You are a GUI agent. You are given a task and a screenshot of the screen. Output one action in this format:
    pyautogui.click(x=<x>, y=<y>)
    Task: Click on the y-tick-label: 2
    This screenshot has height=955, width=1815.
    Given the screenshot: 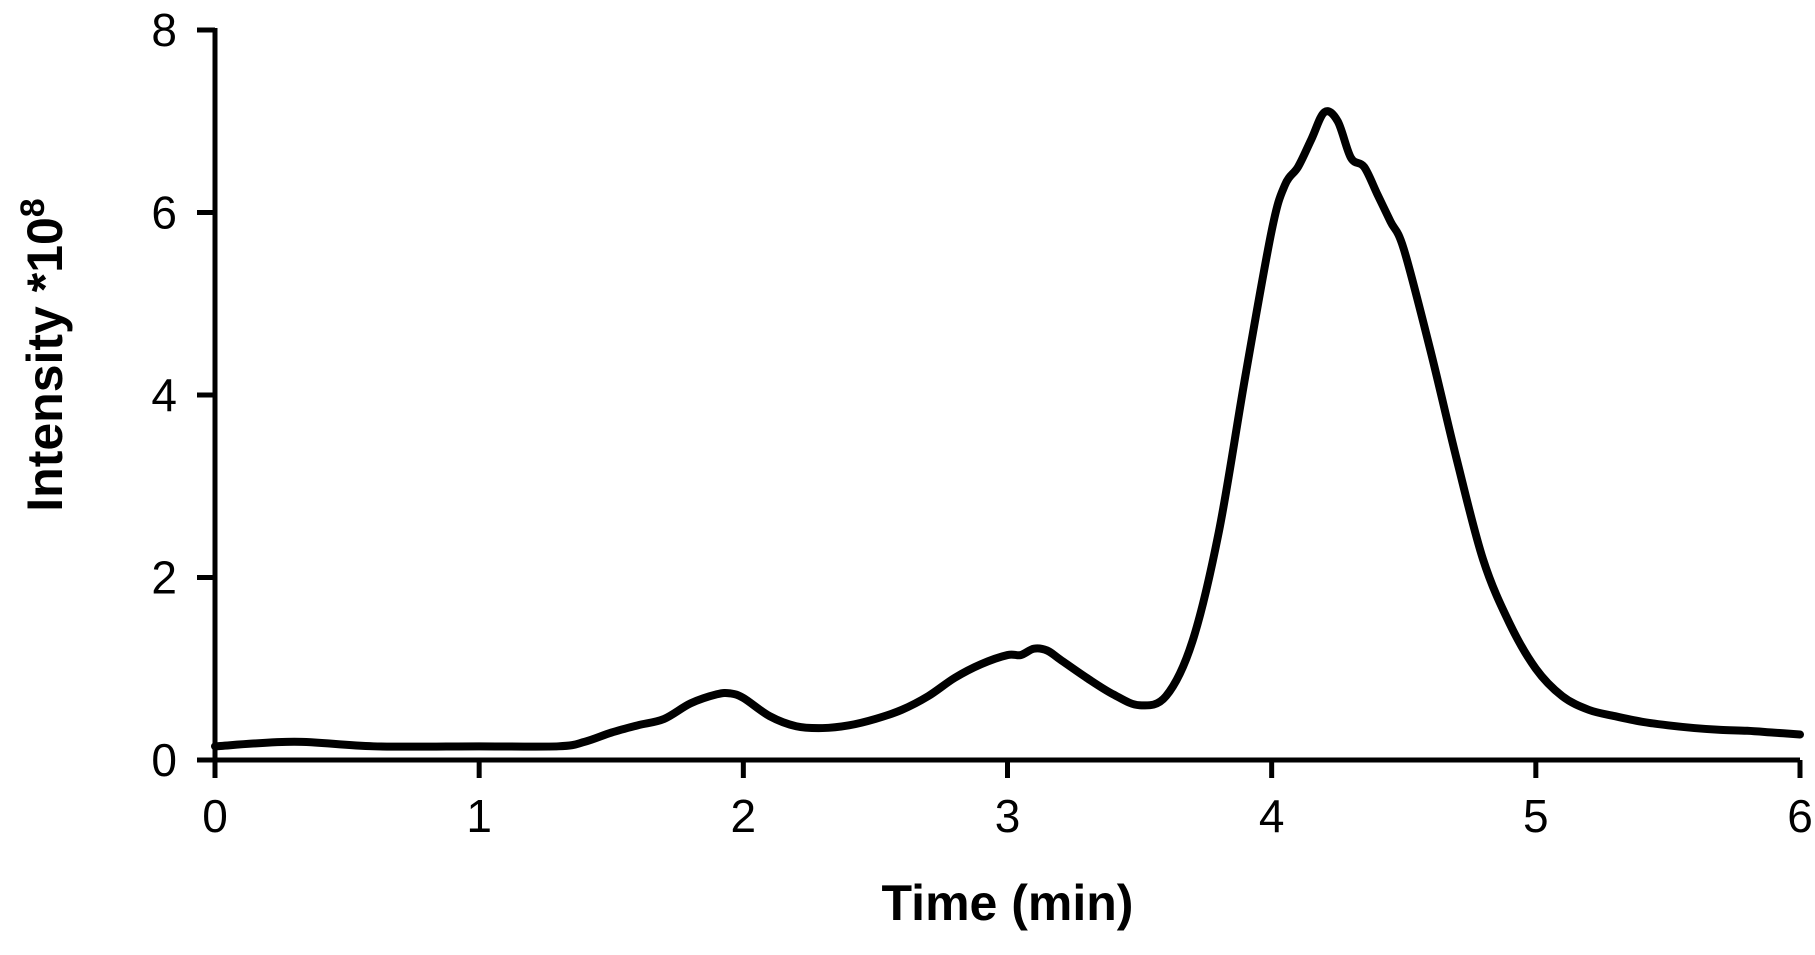 What is the action you would take?
    pyautogui.click(x=164, y=578)
    